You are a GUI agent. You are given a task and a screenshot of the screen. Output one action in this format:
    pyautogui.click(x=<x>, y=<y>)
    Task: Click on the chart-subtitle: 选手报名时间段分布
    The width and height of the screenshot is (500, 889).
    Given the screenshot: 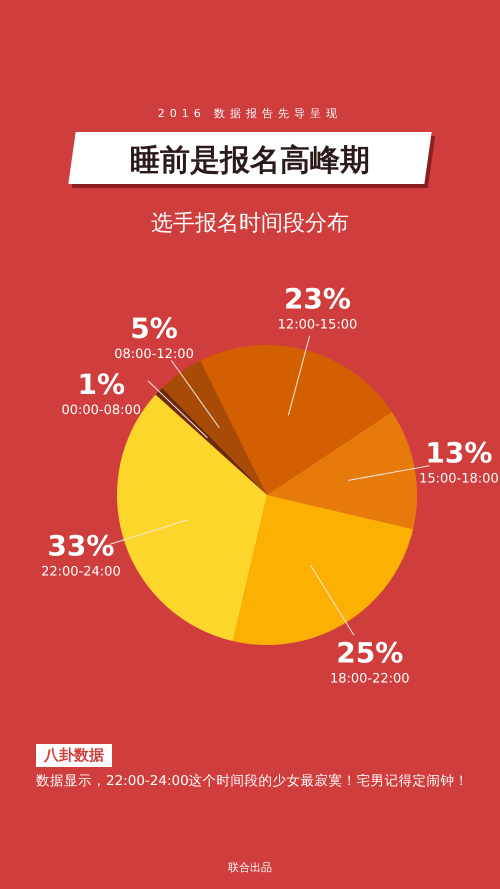 What is the action you would take?
    pyautogui.click(x=250, y=224)
    